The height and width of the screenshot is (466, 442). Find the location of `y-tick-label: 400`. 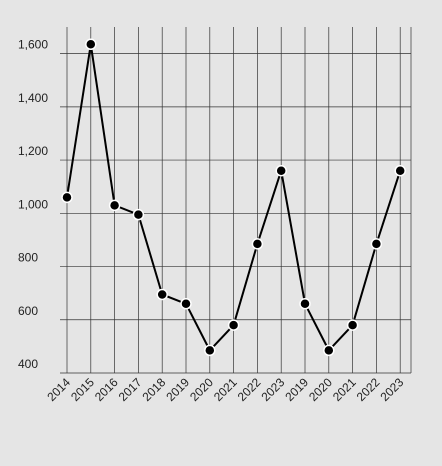

y-tick-label: 400 is located at coordinates (28, 364).